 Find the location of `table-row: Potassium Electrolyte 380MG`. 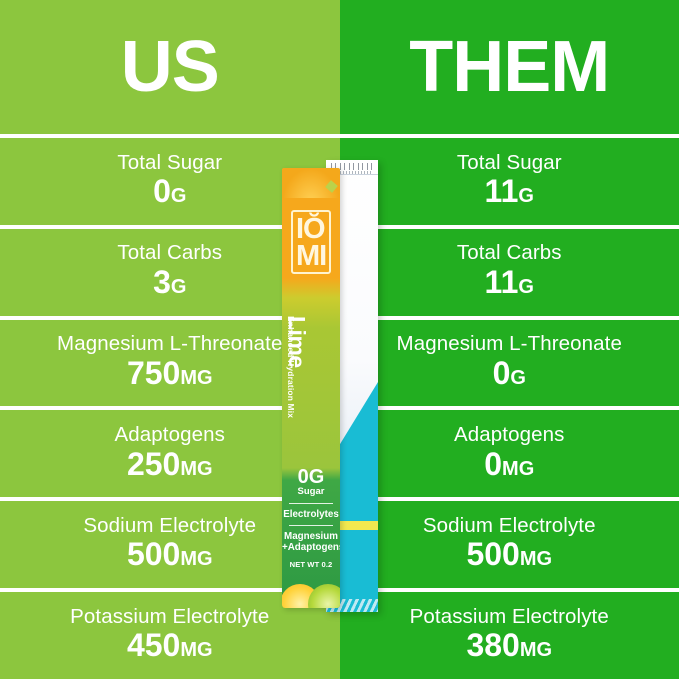

table-row: Potassium Electrolyte 380MG is located at coordinates (509, 633).